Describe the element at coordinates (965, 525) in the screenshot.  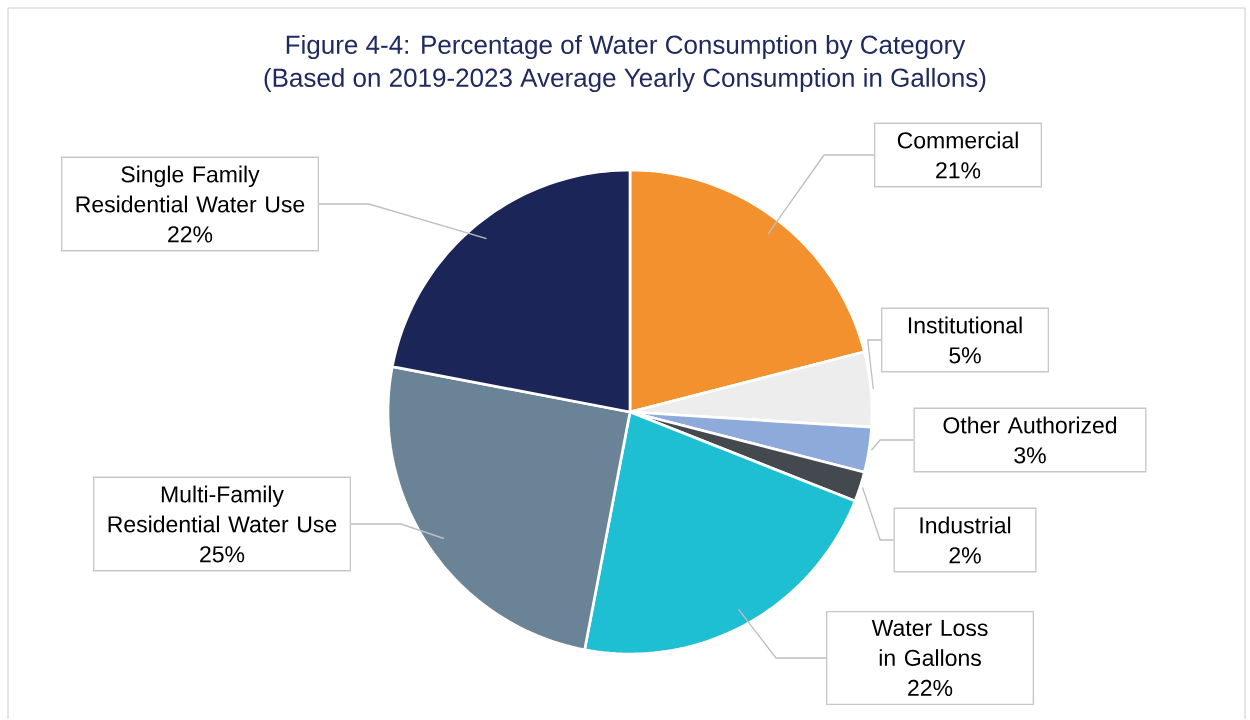
I see `slice-label: Industrial` at that location.